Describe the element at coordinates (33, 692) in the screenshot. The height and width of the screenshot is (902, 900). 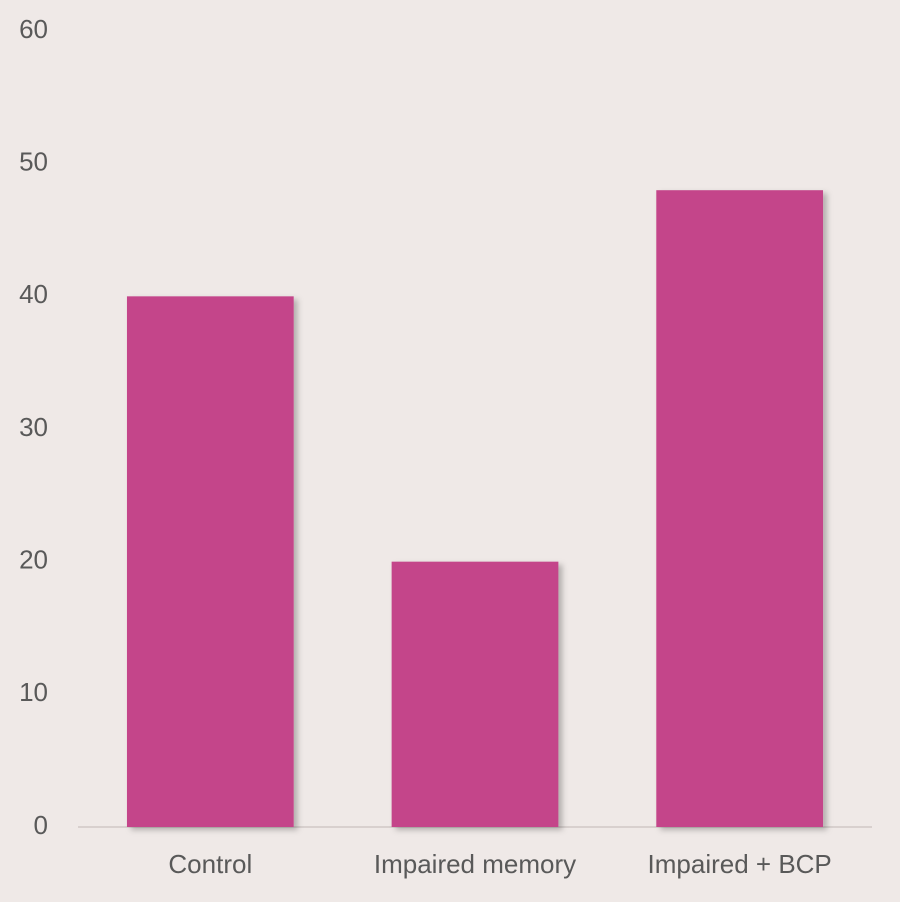
I see `y-tick-label: 10` at that location.